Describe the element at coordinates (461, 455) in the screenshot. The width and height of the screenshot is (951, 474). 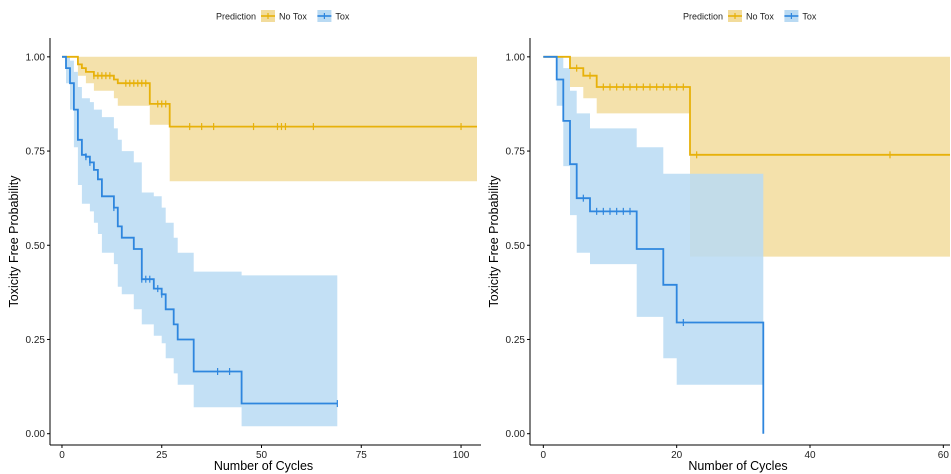
I see `x-tick-label: 100` at that location.